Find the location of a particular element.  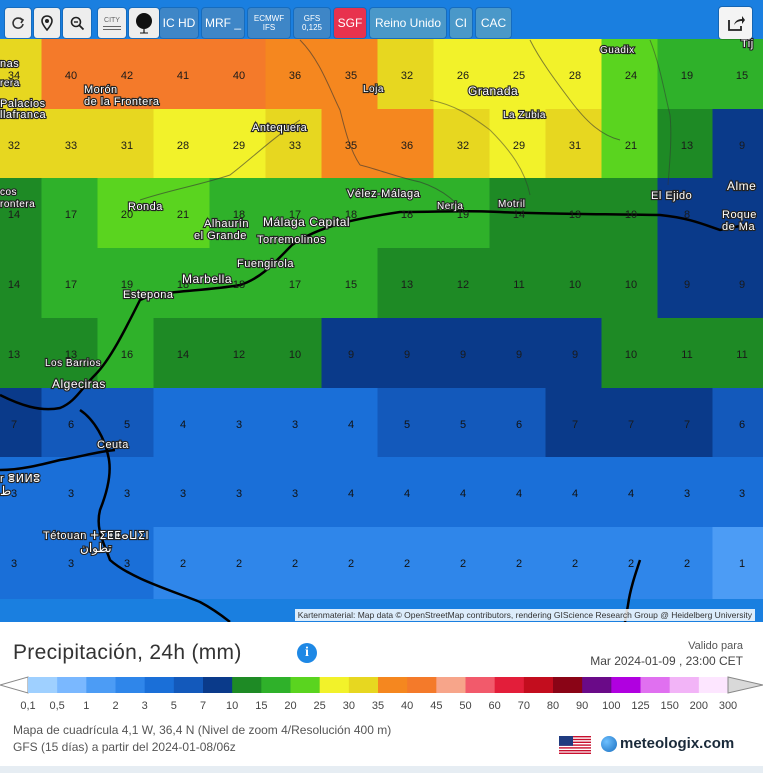

place-label: Morón is located at coordinates (101, 90).